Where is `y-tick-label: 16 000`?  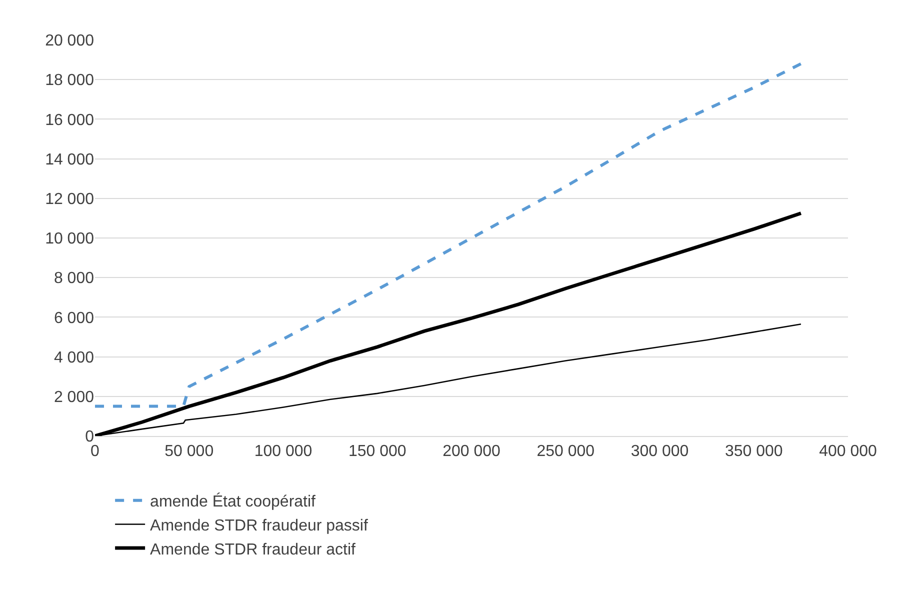 y-tick-label: 16 000 is located at coordinates (69, 120).